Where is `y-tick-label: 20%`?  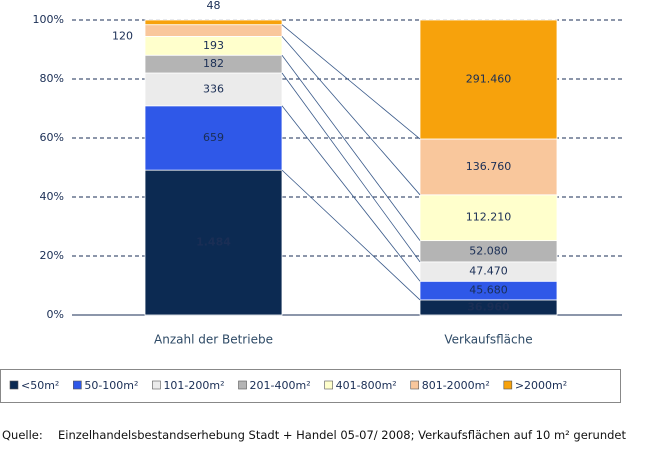
y-tick-label: 20% is located at coordinates (52, 255).